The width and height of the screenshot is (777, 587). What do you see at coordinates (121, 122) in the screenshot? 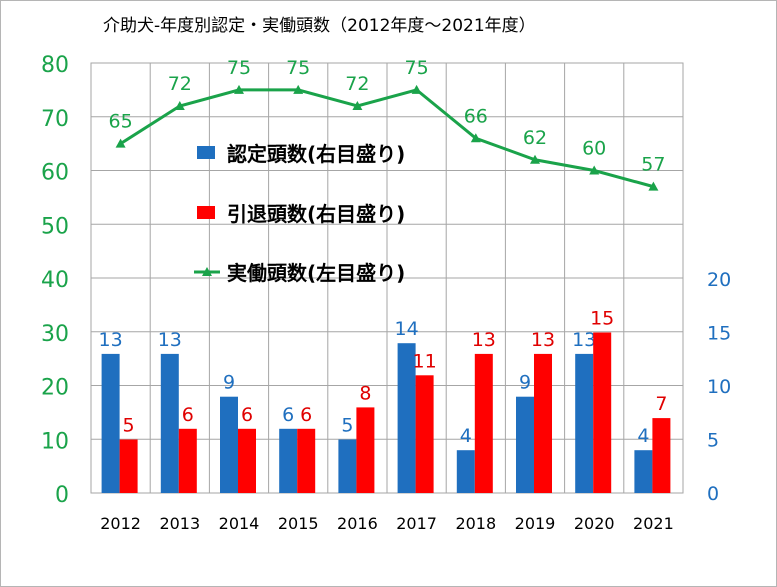
I see `line-data-label: 65` at bounding box center [121, 122].